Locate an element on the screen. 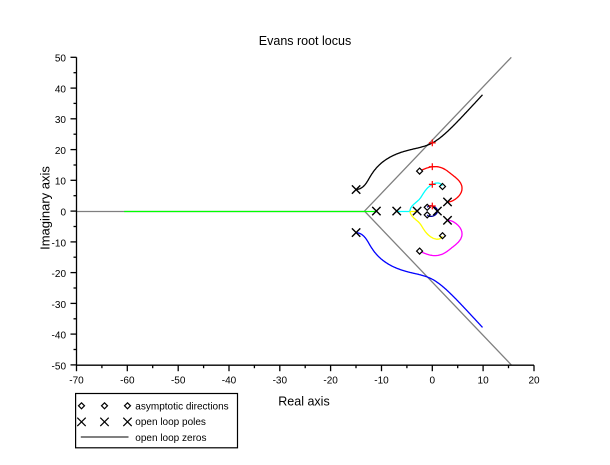 This screenshot has width=610, height=465. svg-text: -60 is located at coordinates (127, 381).